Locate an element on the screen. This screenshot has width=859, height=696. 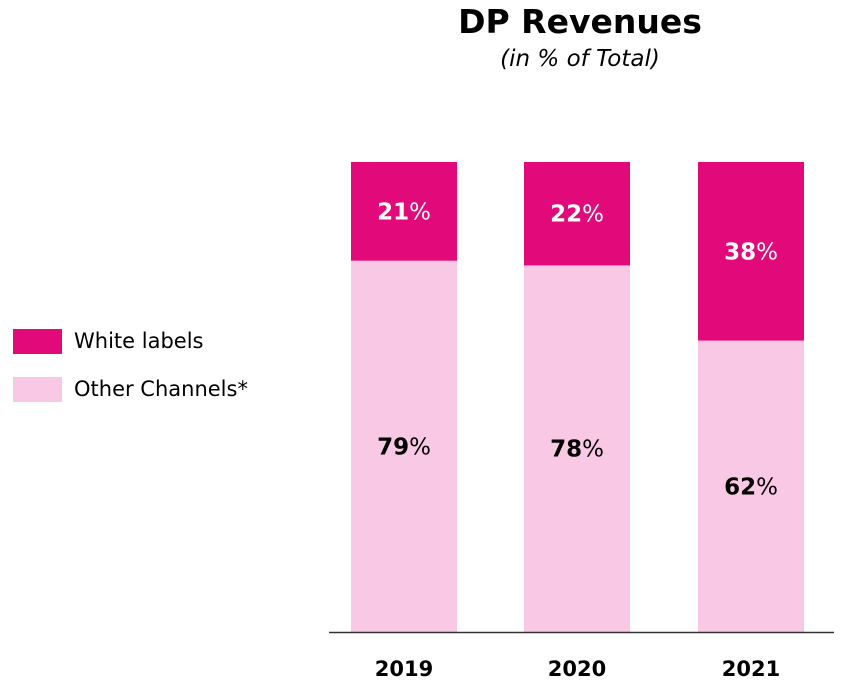
bar-2020-other-channels is located at coordinates (577, 448).